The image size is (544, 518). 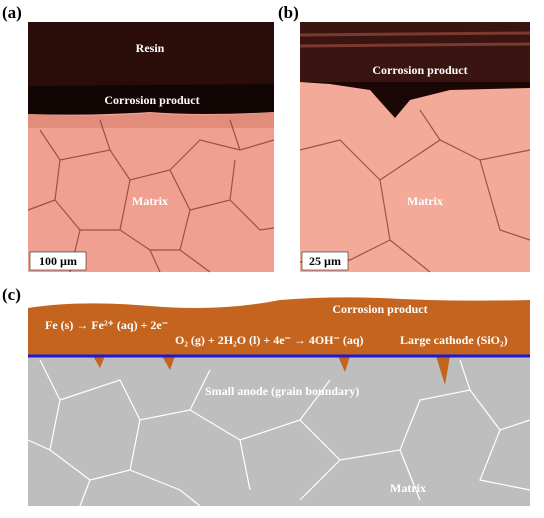 What do you see at coordinates (12, 12) in the screenshot?
I see `panel-label: (a)` at bounding box center [12, 12].